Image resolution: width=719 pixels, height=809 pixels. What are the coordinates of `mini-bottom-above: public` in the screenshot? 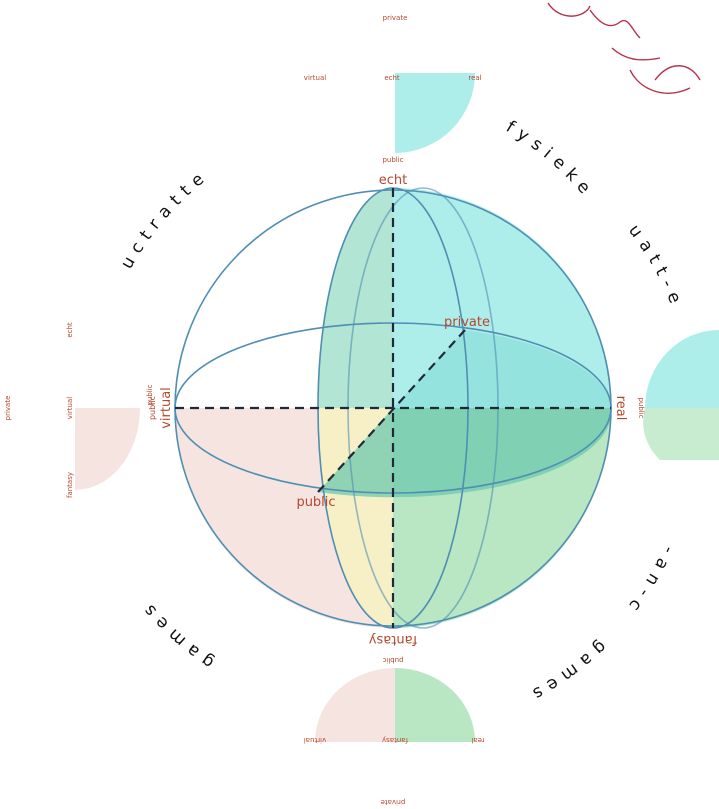 It's located at (392, 660).